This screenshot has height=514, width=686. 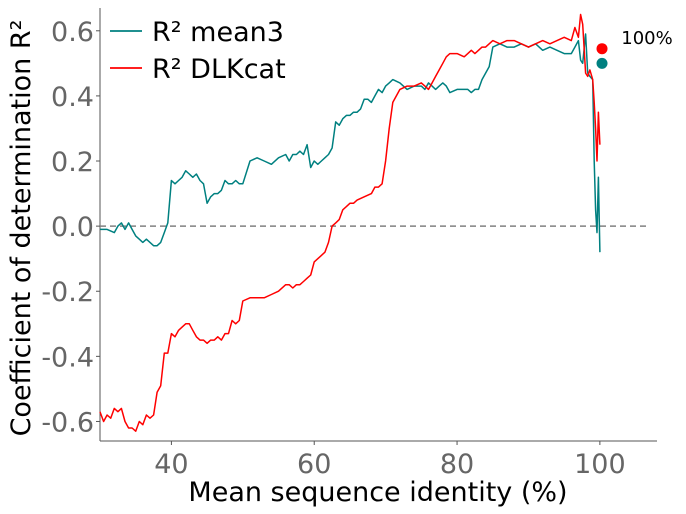 I want to click on legend: R² mean3 R² DLKcat, so click(x=198, y=51).